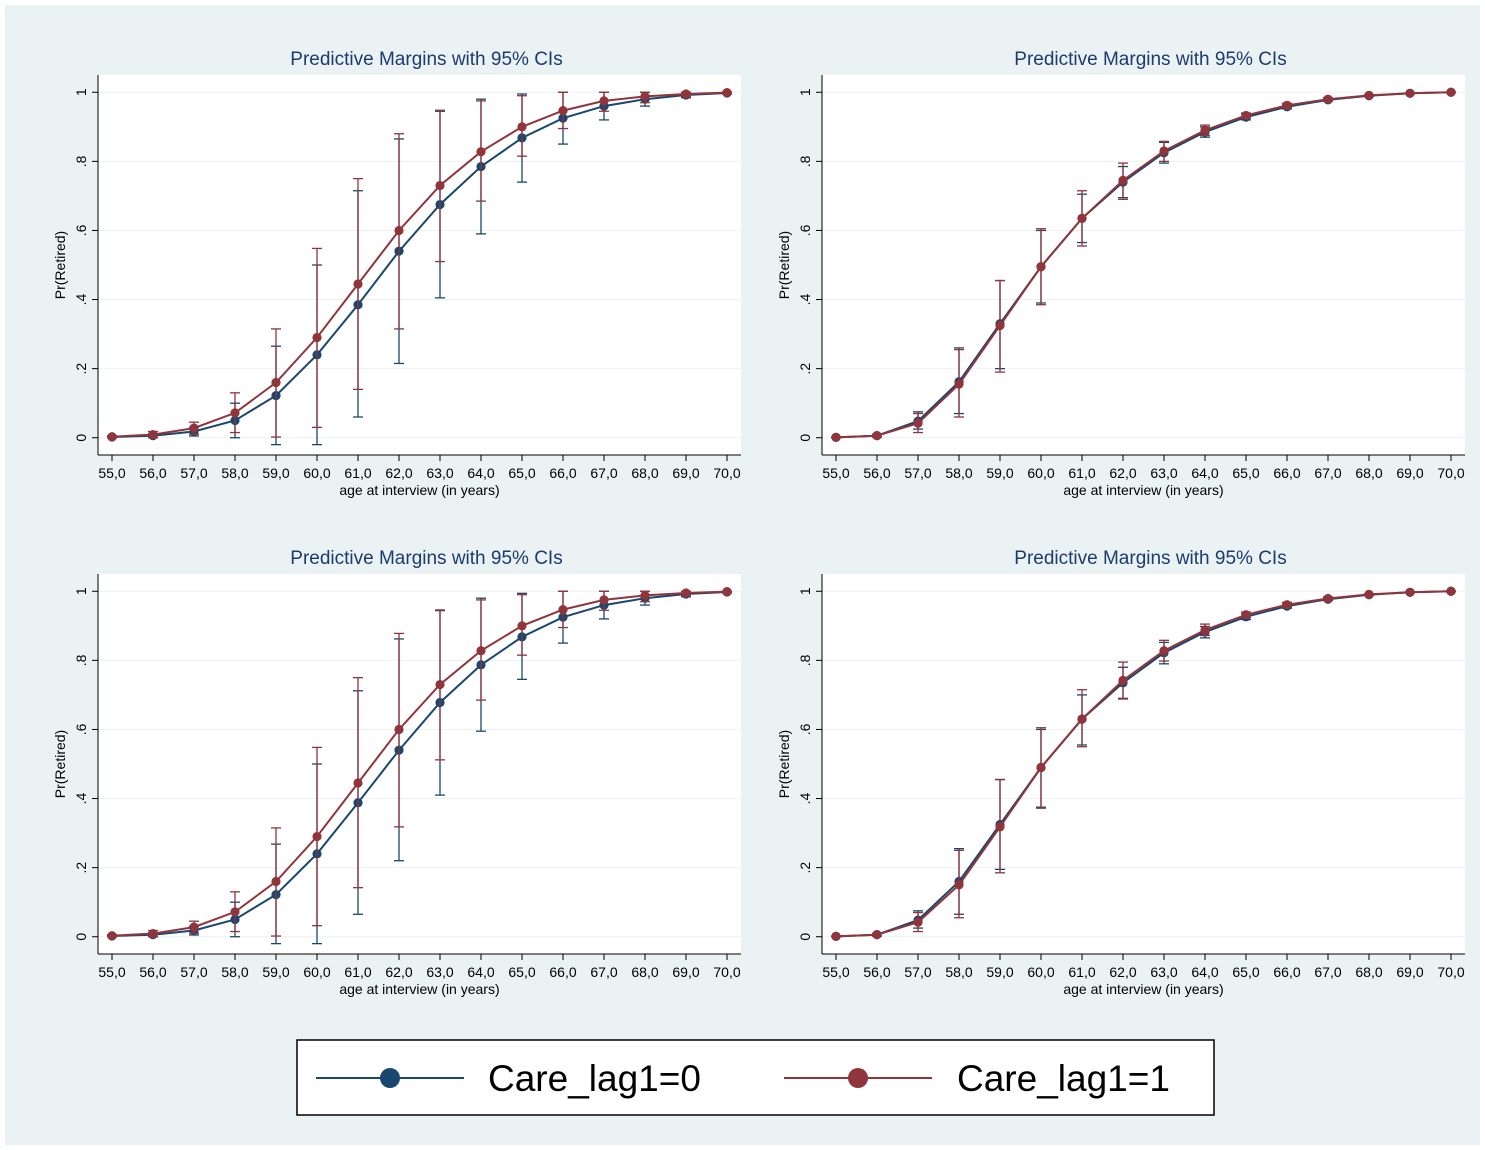 The height and width of the screenshot is (1150, 1485). I want to click on legend-label-0: Care_lag1=0, so click(594, 1078).